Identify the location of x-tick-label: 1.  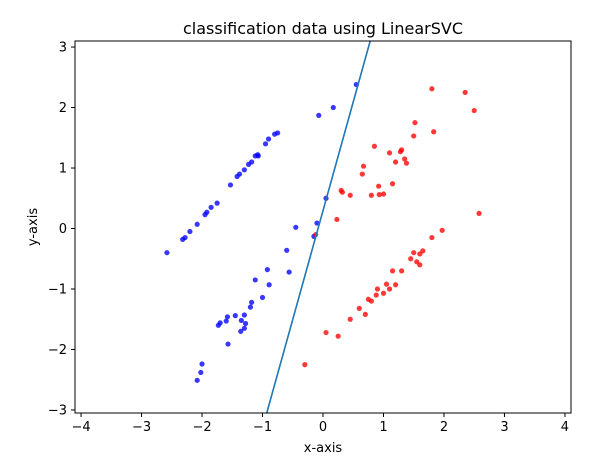
(383, 427).